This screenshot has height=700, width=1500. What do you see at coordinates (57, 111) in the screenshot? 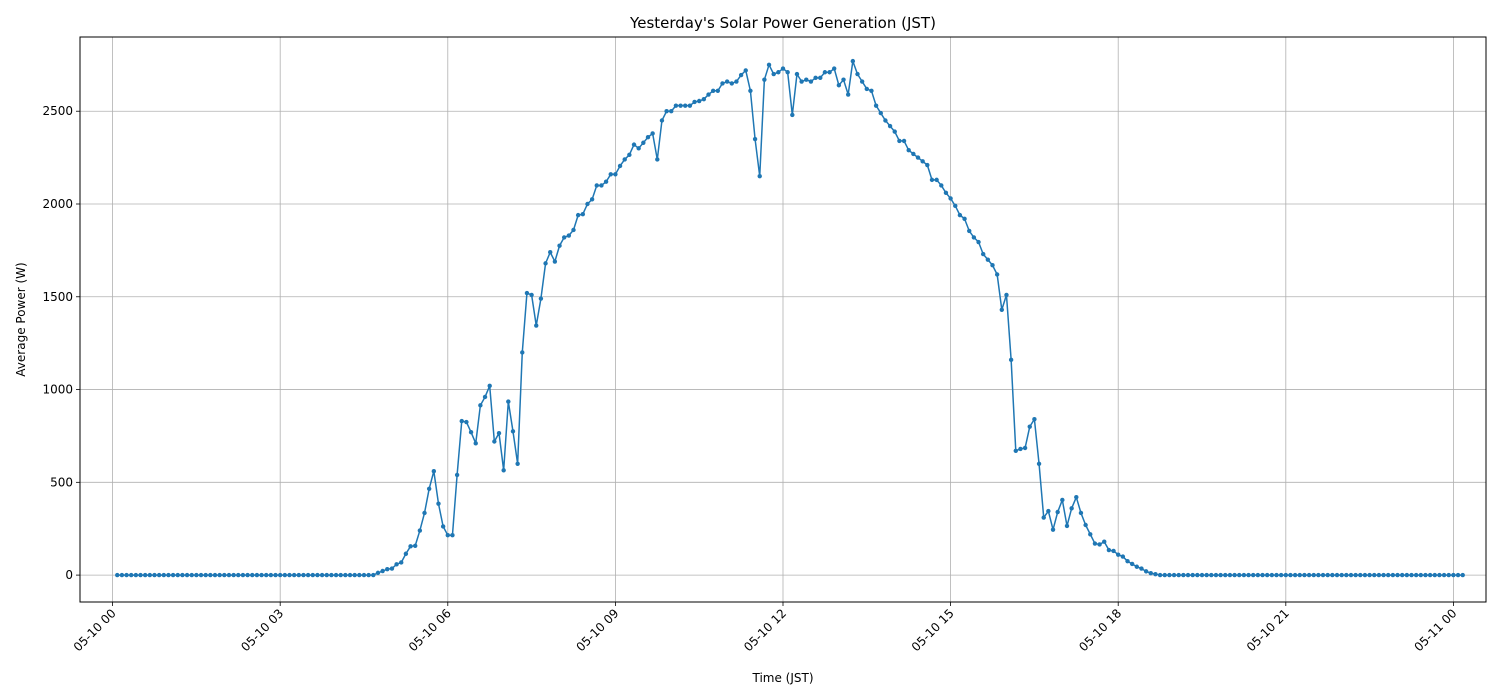
I see `y-tick-label: 2500` at bounding box center [57, 111].